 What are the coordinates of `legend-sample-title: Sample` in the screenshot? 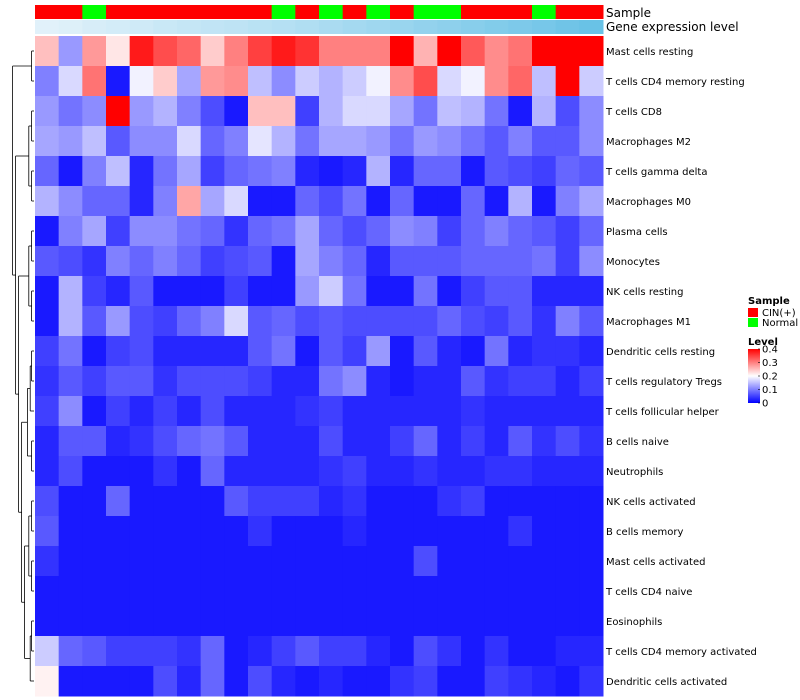 It's located at (769, 301).